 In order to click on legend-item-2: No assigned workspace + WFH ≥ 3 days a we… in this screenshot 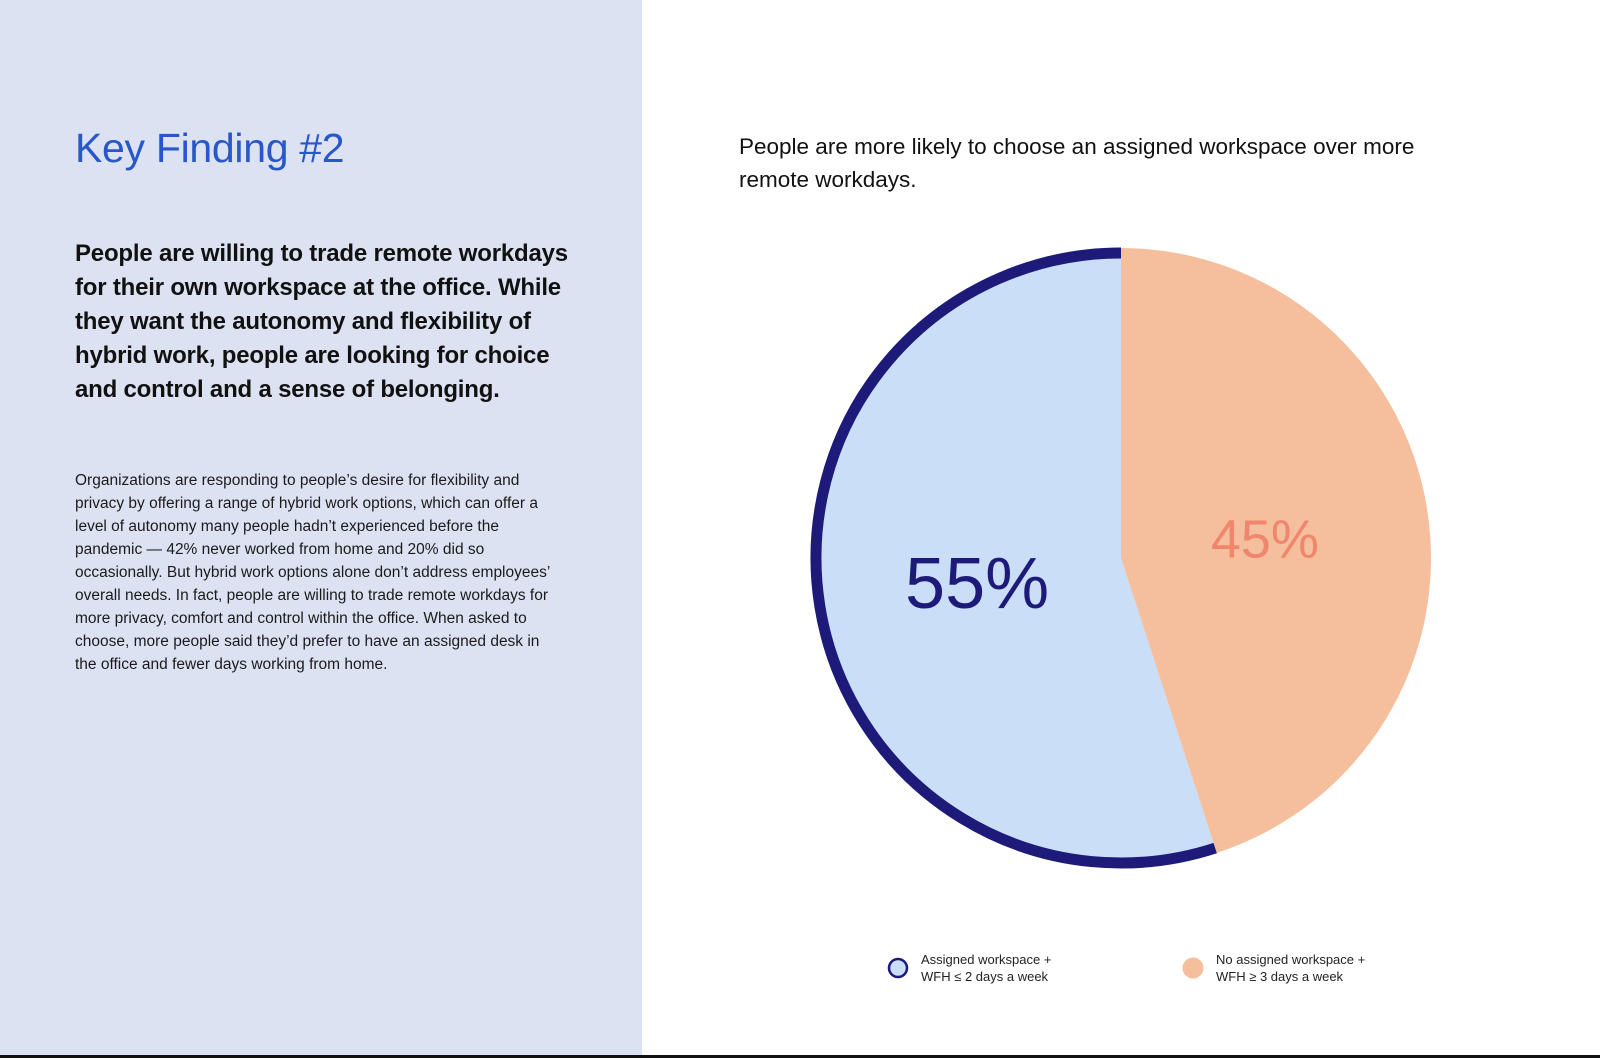, I will do `click(1273, 968)`.